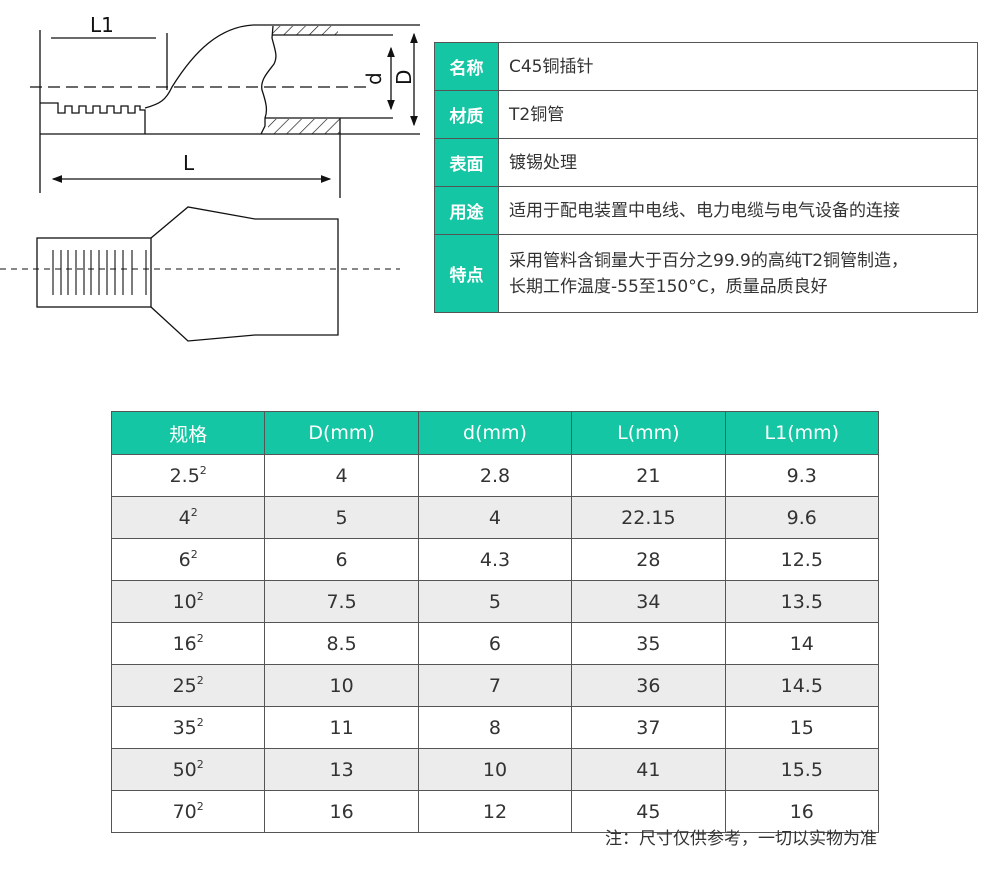 This screenshot has height=877, width=990. I want to click on table-cell: 7, so click(495, 685).